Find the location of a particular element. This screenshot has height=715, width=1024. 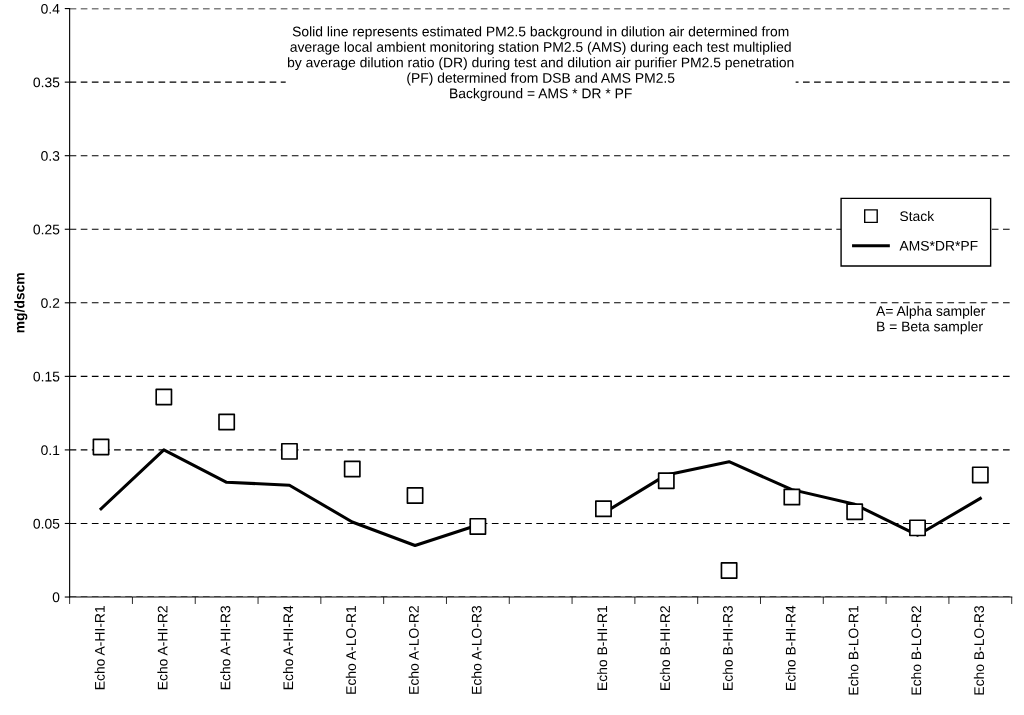

annotation: Solid line represents estimated PM2.5 background in dilution air determined from average local ambient monitoring station PM2.5 (AMS) during each test multiplied by average dilution ratio (DR) during test and dilution air purifier PM2.5 penetration (PF) determined from DSB and AMS PM2.5 Background = AMS * DR * PF is located at coordinates (540, 64).